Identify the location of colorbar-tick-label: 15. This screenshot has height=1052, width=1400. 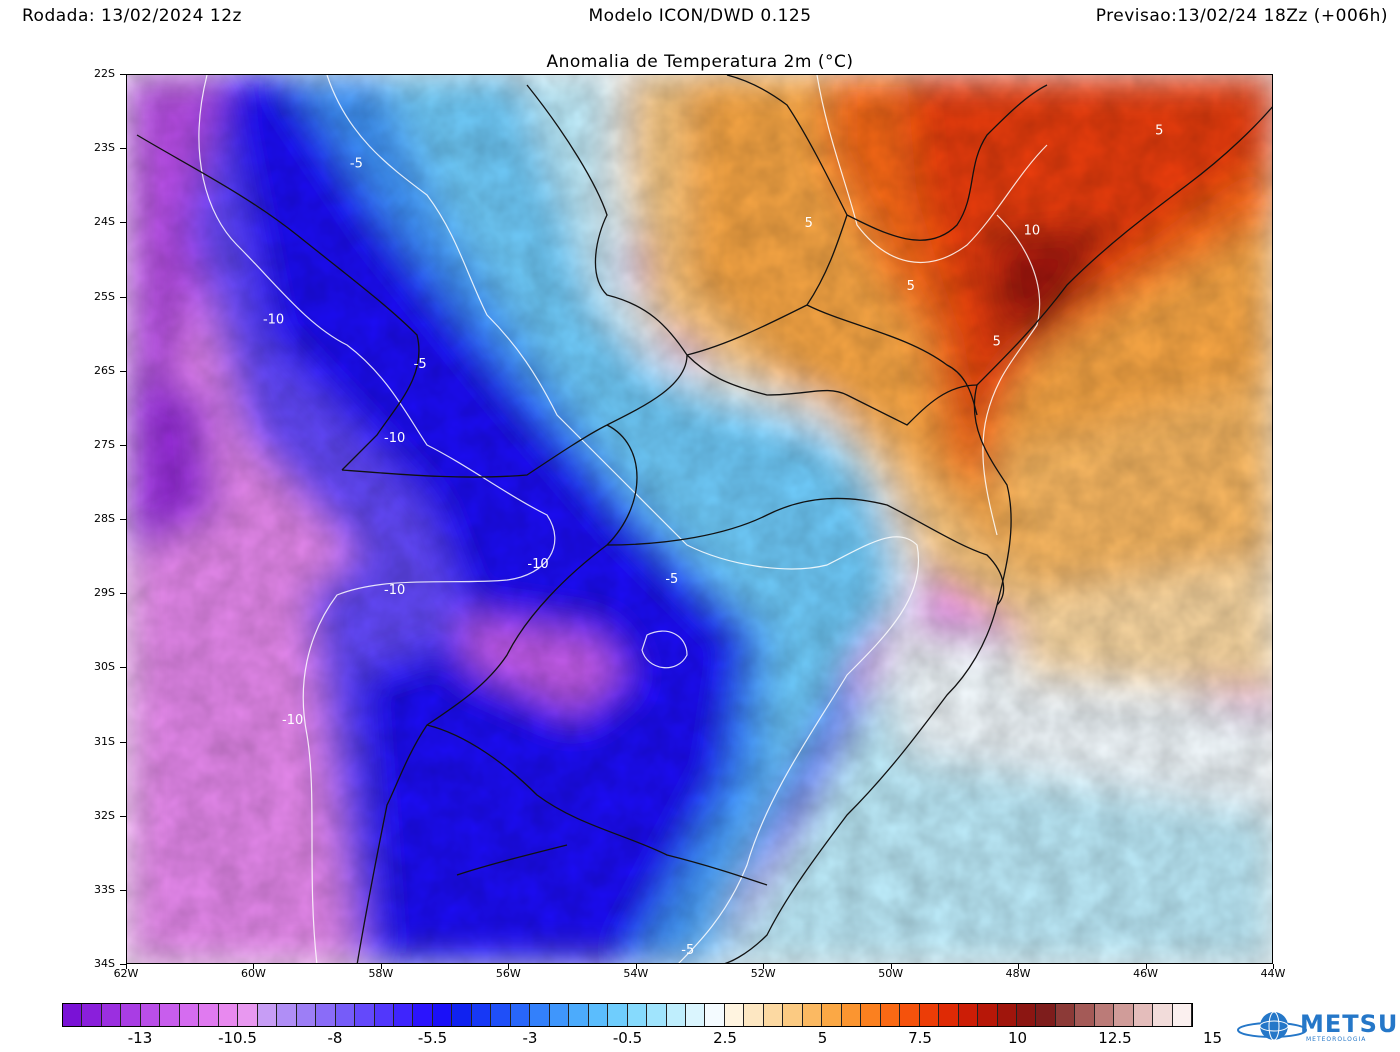
(1212, 1038).